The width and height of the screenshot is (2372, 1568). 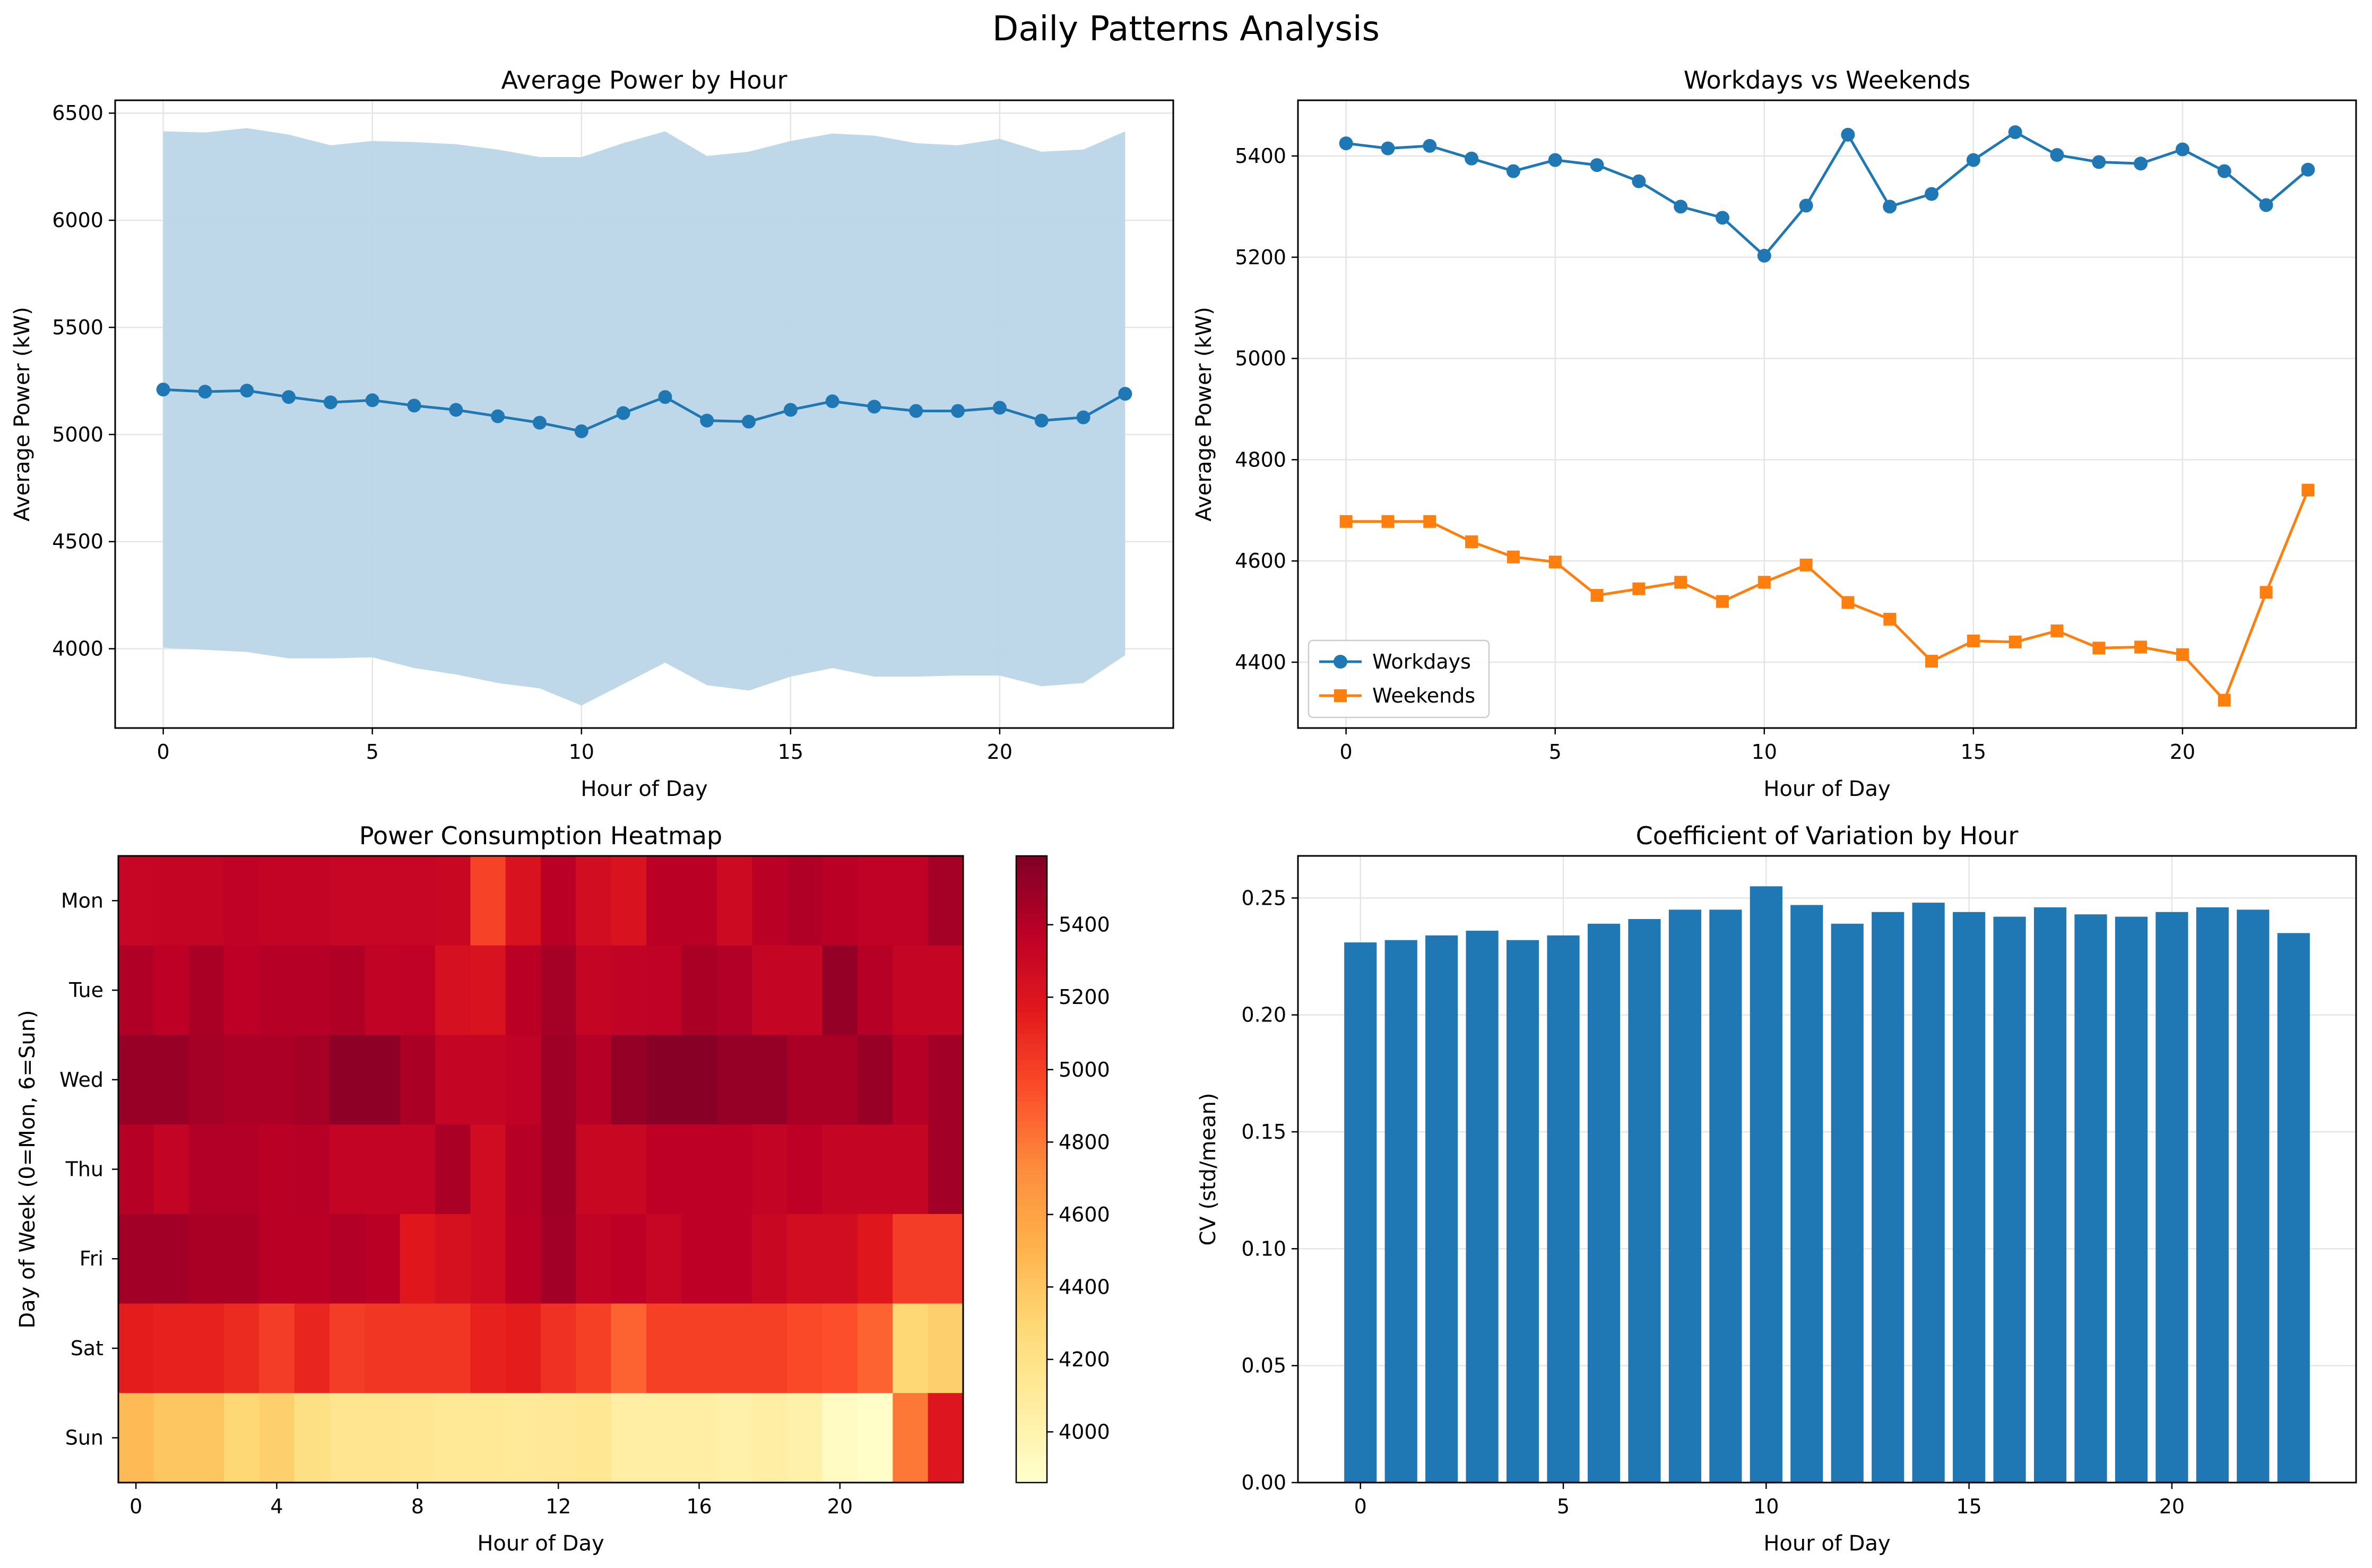 I want to click on y-tick-label: 5400, so click(x=1260, y=156).